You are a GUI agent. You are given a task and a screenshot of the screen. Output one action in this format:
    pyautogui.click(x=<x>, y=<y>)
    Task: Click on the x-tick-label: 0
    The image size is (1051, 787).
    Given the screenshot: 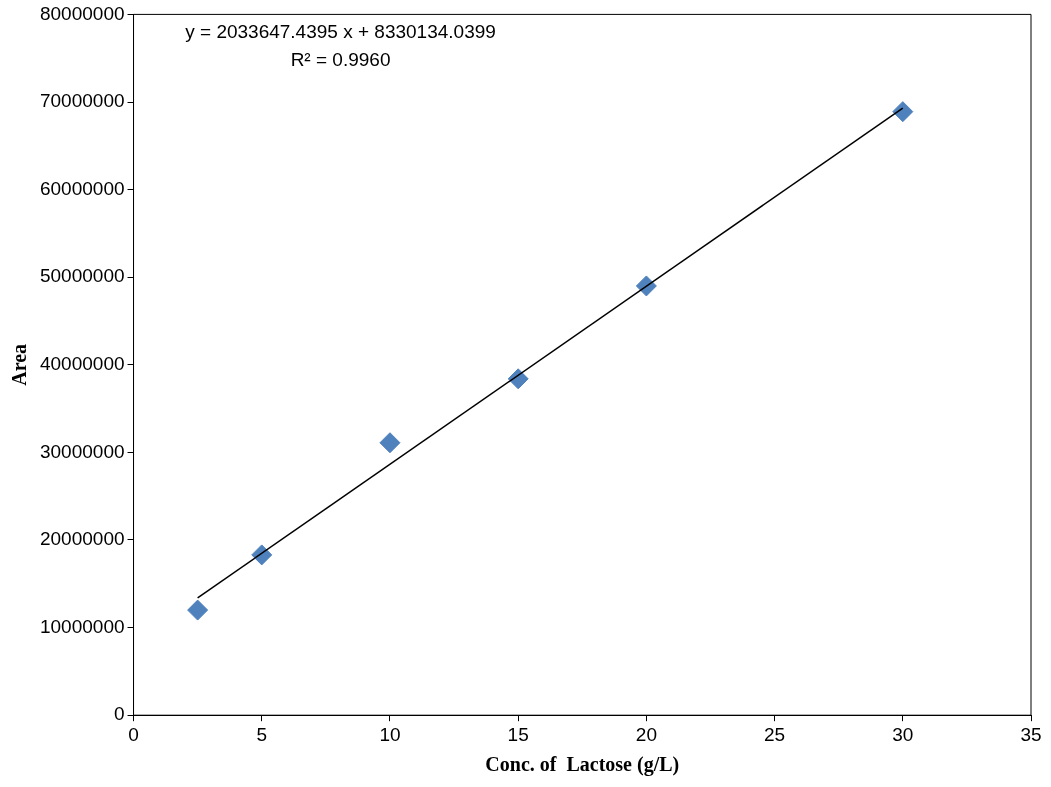 What is the action you would take?
    pyautogui.click(x=133, y=734)
    